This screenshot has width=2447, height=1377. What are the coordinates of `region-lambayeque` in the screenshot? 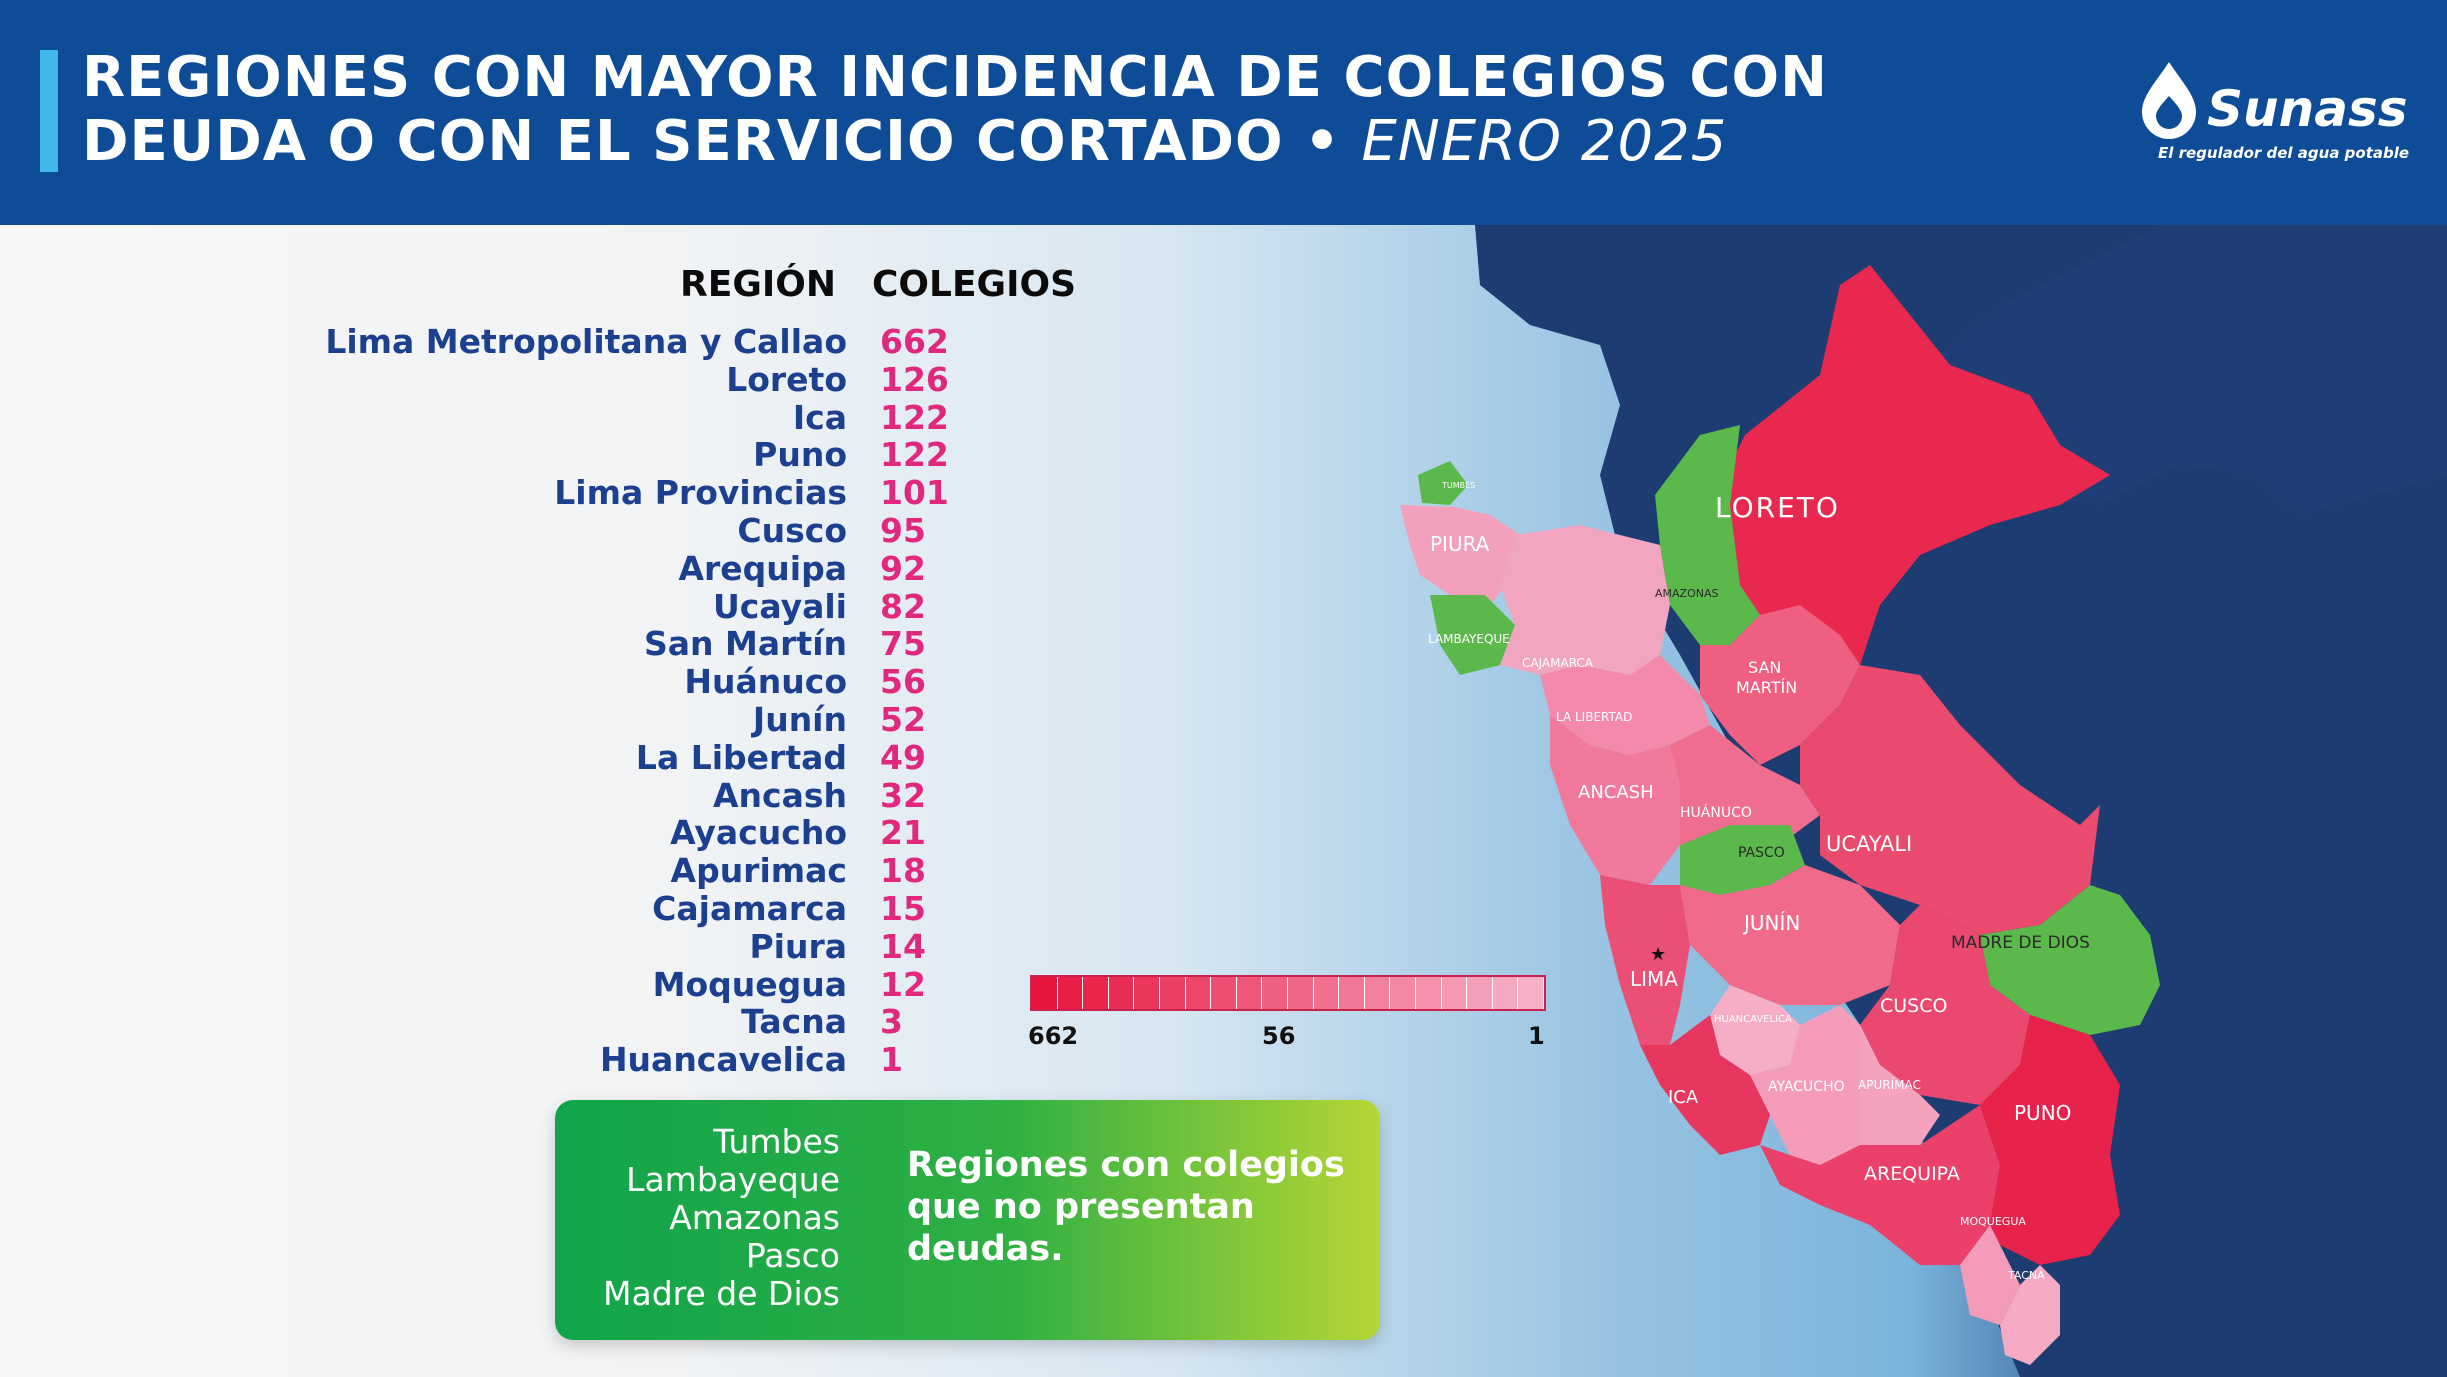 It's located at (1472, 635).